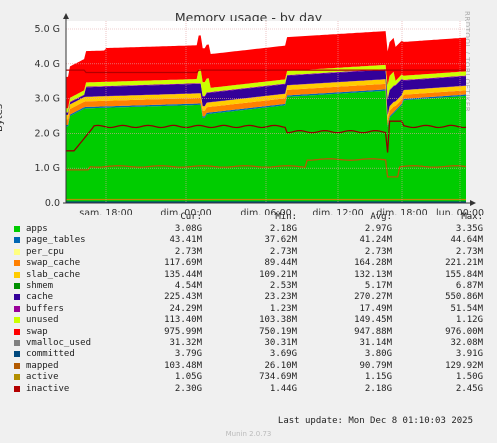 Image resolution: width=497 pixels, height=443 pixels. Describe the element at coordinates (48, 29) in the screenshot. I see `y-tick-label: 5.0 G` at that location.